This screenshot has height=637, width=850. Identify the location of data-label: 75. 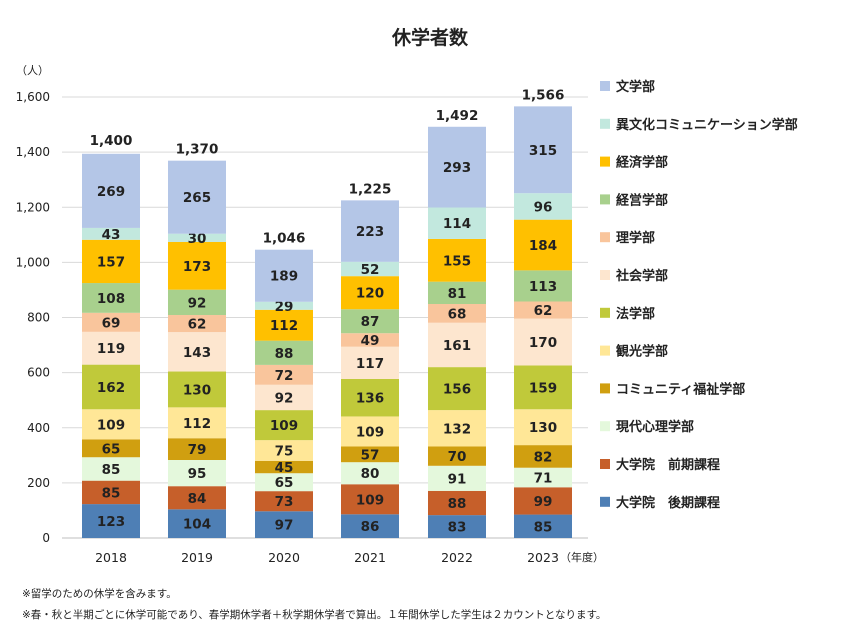
(284, 451).